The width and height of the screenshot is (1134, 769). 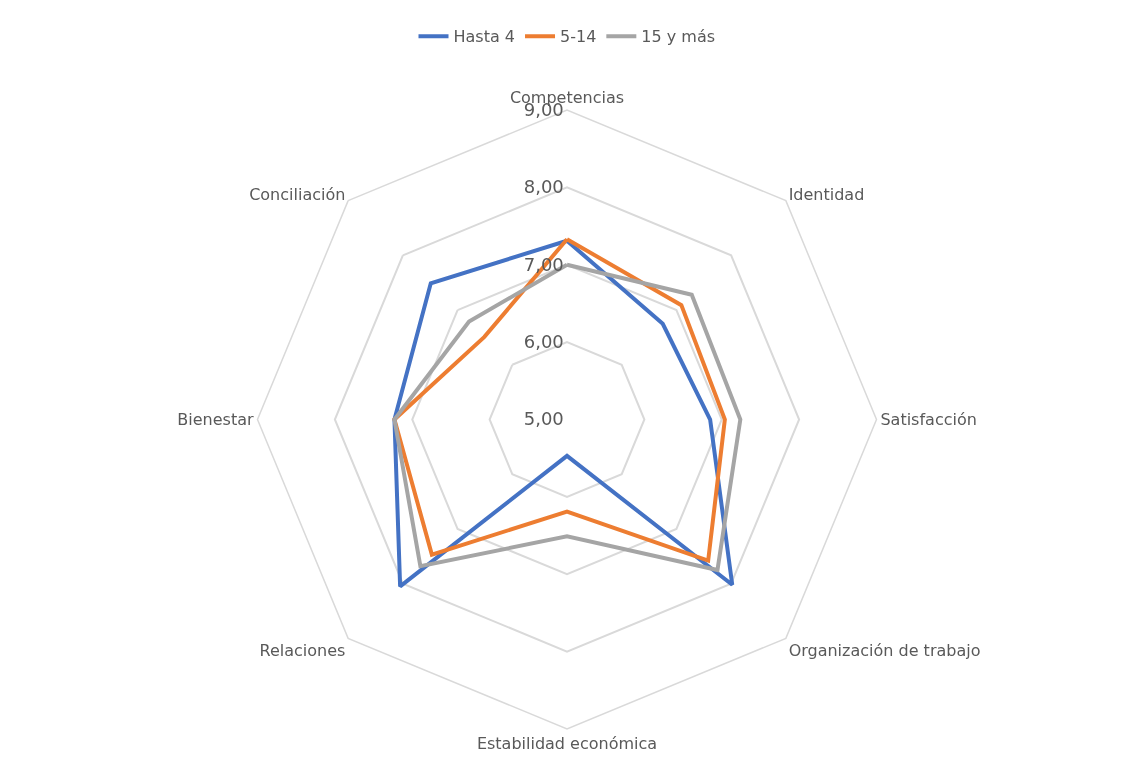 I want to click on spoke-label: Conciliación, so click(x=297, y=194).